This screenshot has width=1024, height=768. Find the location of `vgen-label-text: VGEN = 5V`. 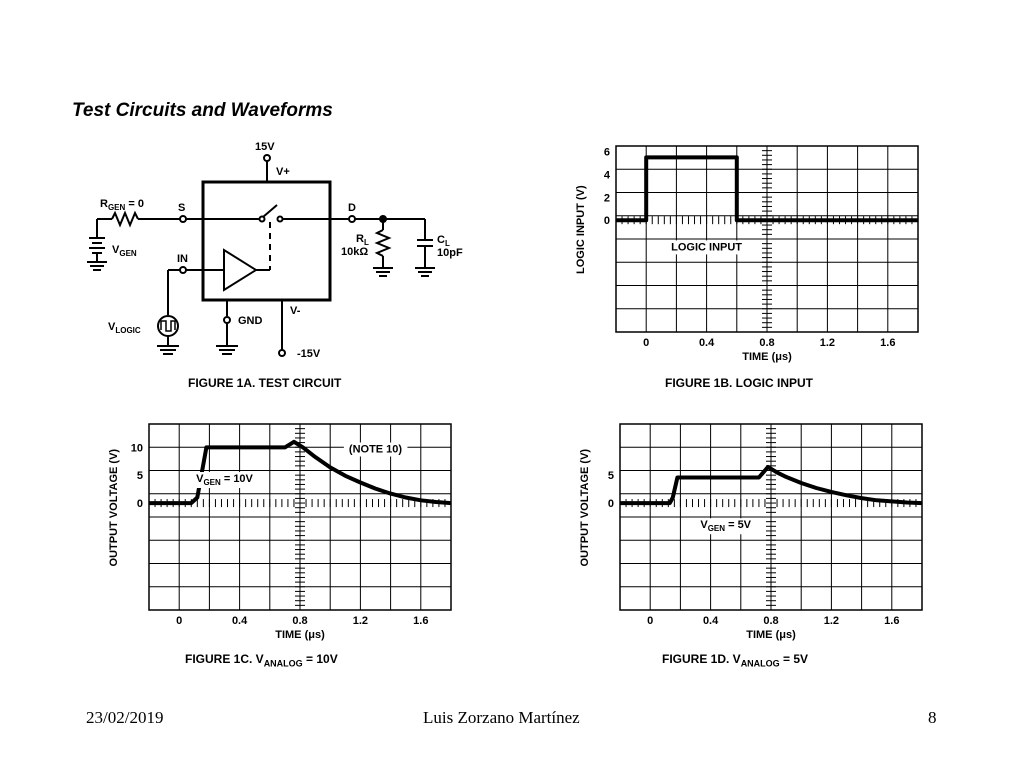

vgen-label-text: VGEN = 5V is located at coordinates (725, 526).